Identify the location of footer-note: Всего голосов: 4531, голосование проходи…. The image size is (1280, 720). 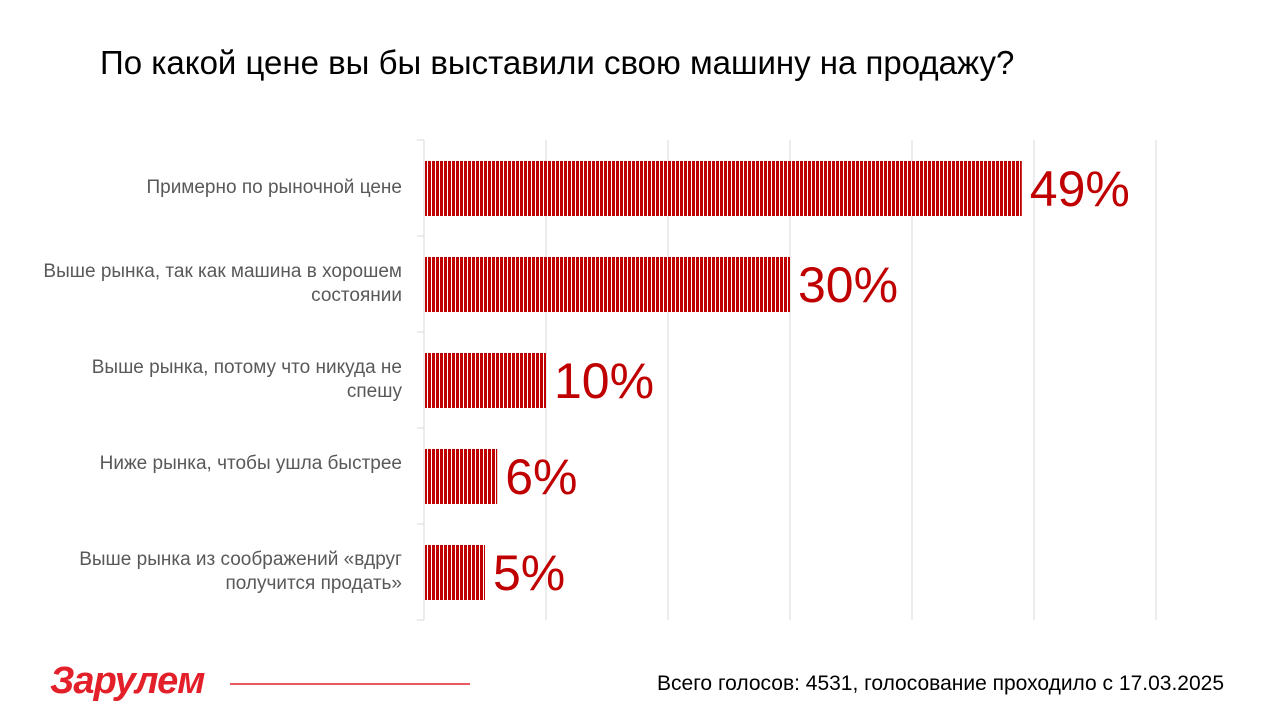
(940, 683).